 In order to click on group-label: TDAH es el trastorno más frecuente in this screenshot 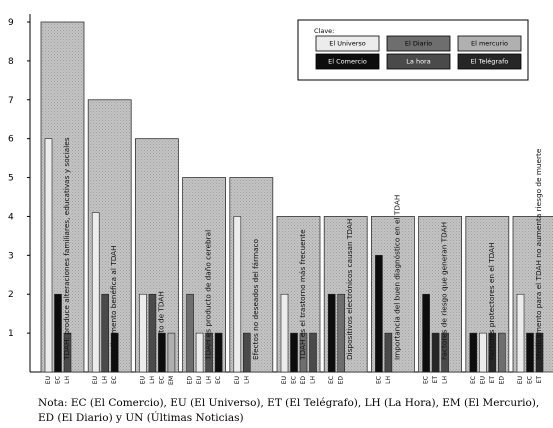, I will do `click(302, 295)`.